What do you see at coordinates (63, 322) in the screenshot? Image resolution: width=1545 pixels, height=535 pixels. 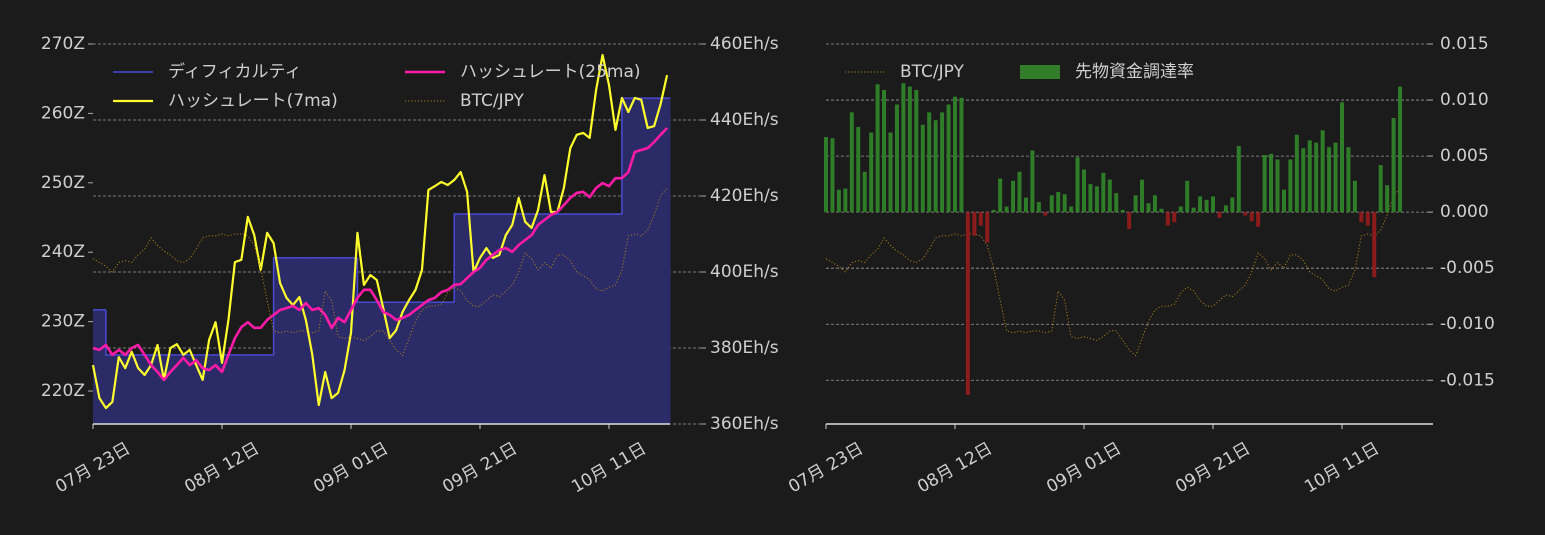 I see `y-tick-label: 230Z` at bounding box center [63, 322].